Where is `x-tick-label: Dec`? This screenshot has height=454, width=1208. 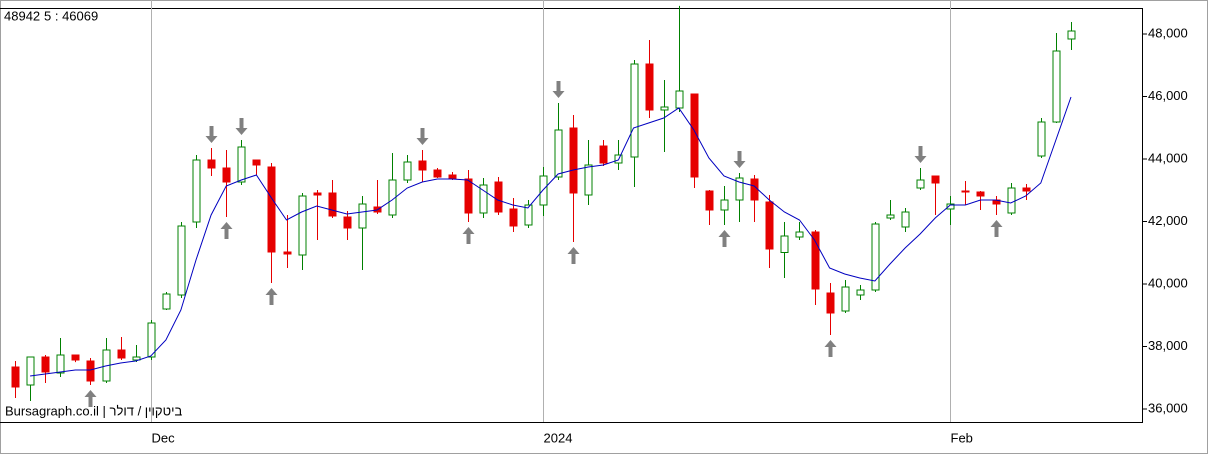
x-tick-label: Dec is located at coordinates (164, 437).